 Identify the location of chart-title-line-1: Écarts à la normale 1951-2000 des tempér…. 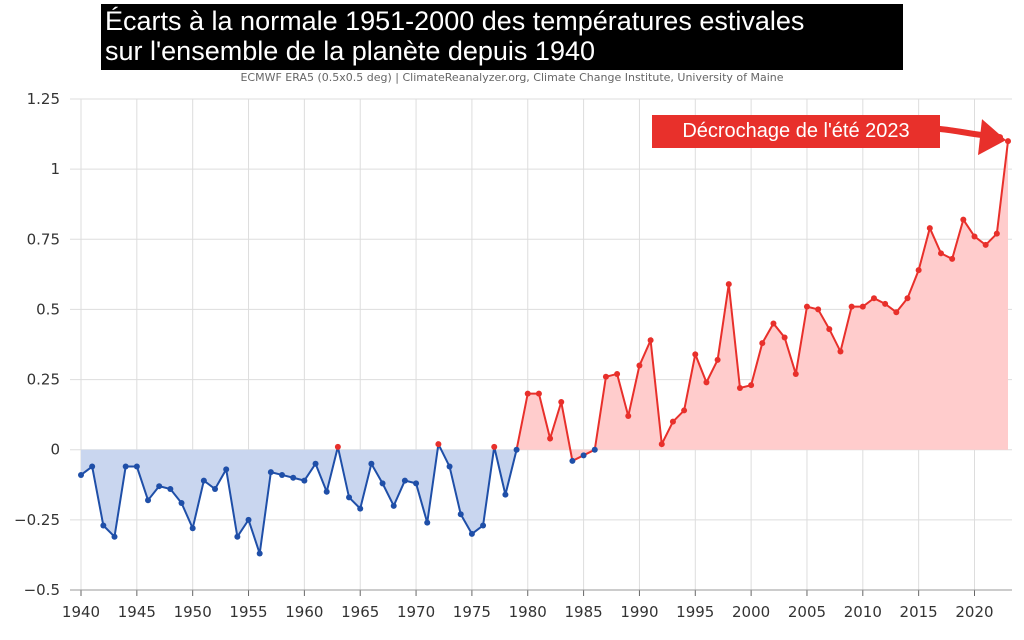
(455, 21).